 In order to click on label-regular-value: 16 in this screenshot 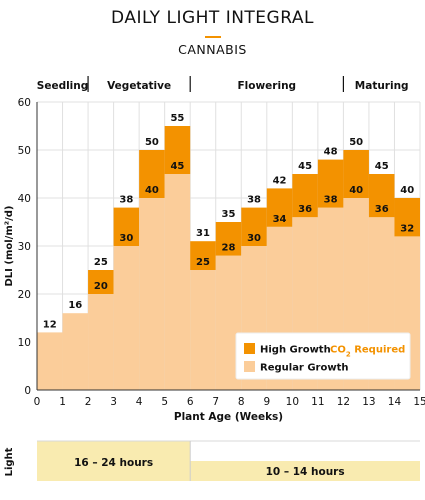, I will do `click(75, 305)`.